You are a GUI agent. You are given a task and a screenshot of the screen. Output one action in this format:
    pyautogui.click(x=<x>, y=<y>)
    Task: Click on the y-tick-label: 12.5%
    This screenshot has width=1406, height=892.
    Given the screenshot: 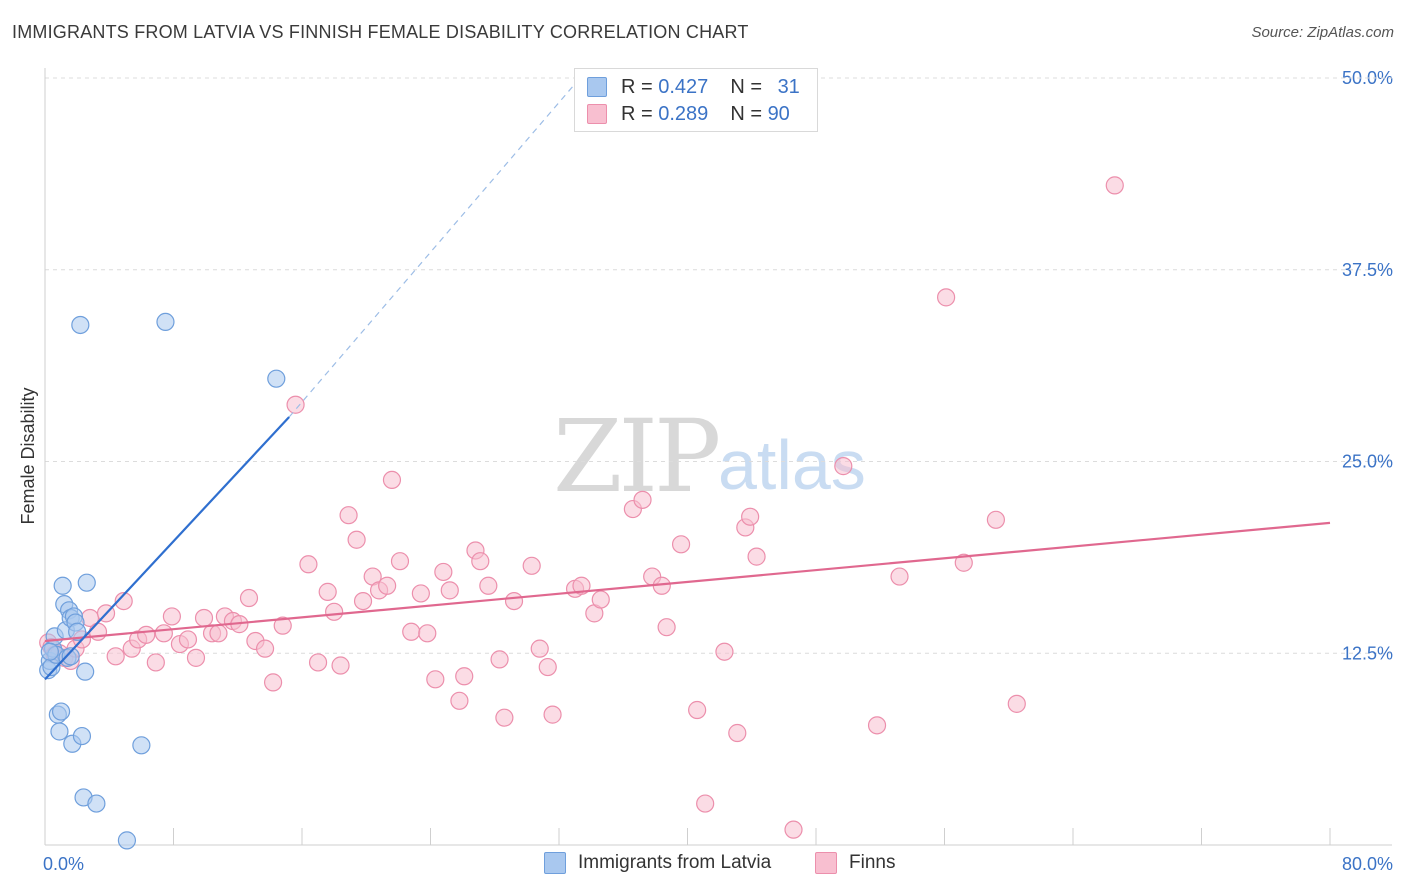 What is the action you would take?
    pyautogui.click(x=1367, y=653)
    